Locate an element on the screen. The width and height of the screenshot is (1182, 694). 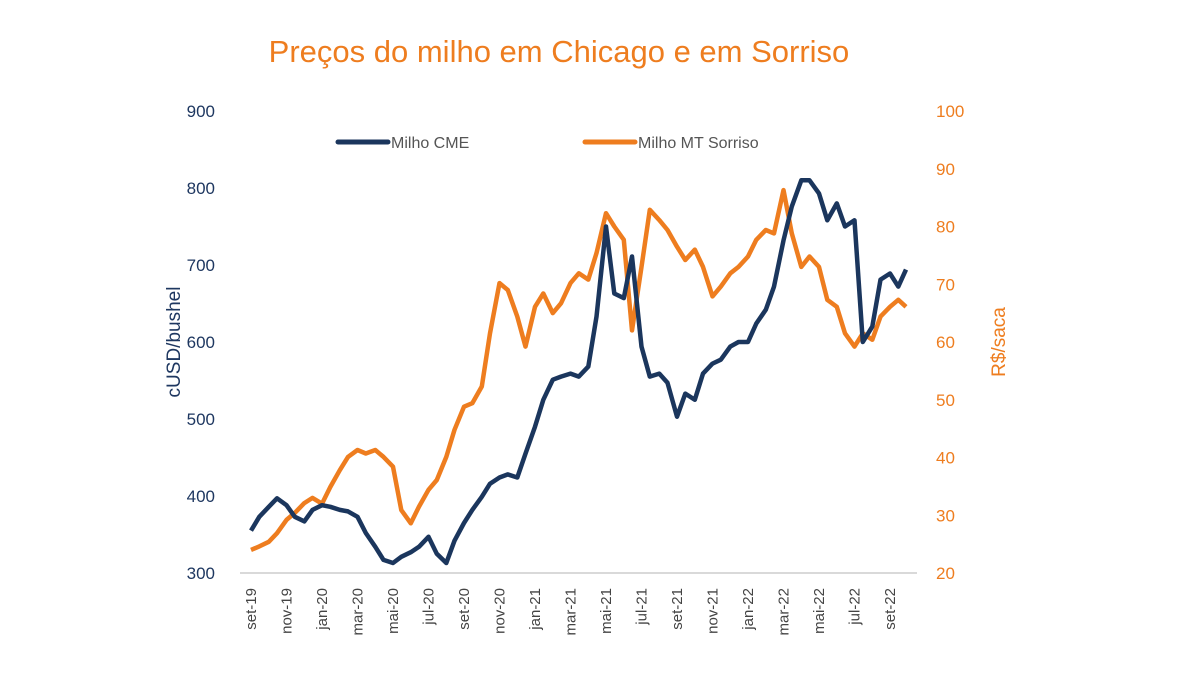
right-y-tick-label: 30 is located at coordinates (945, 515).